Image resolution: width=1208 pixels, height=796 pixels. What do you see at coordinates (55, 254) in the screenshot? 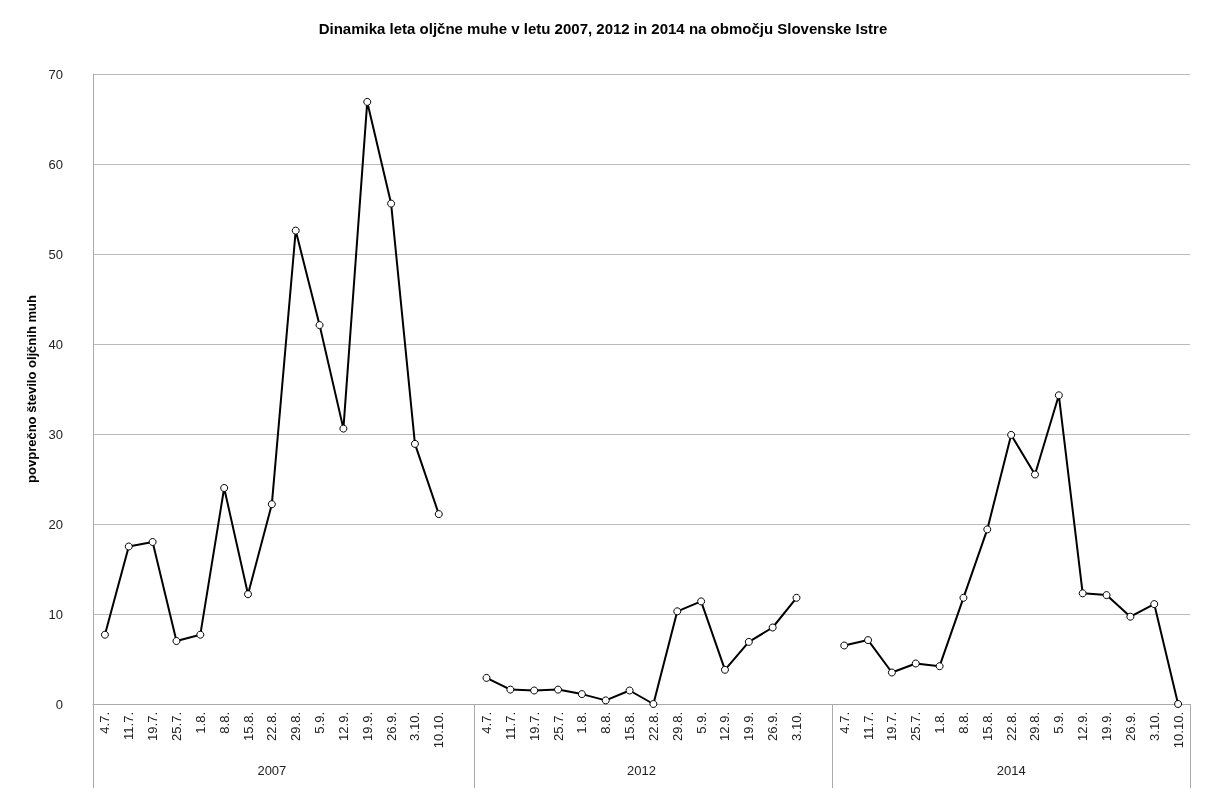
I see `y-tick-label: 50` at bounding box center [55, 254].